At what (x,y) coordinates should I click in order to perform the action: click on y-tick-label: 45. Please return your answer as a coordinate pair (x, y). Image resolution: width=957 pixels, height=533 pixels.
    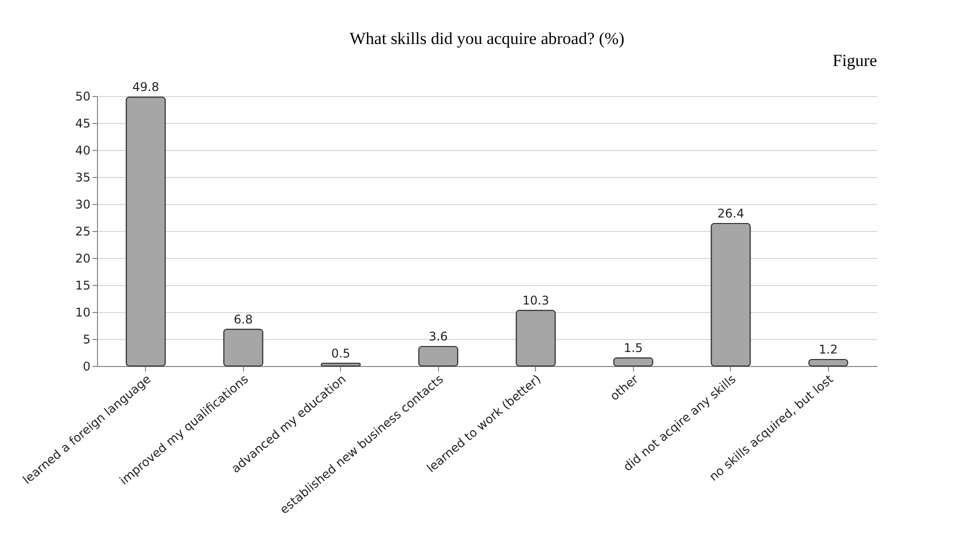
    Looking at the image, I should click on (82, 123).